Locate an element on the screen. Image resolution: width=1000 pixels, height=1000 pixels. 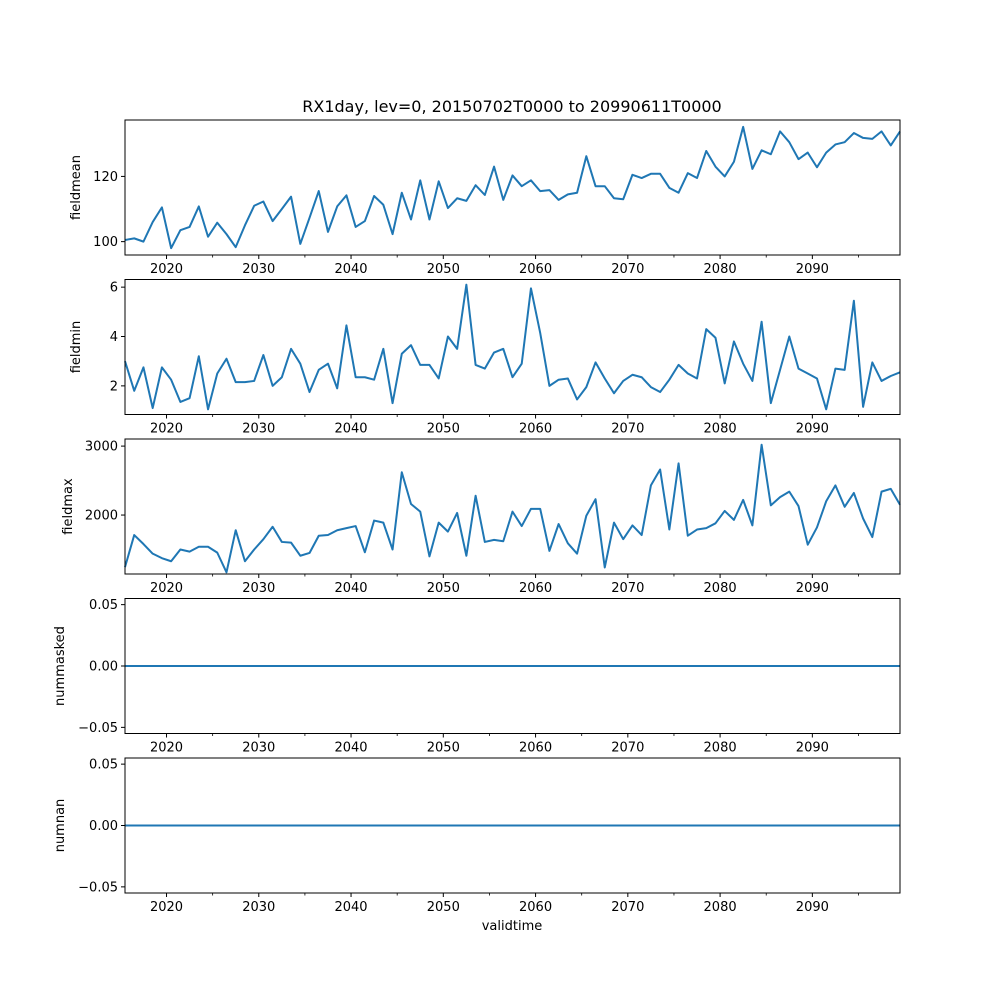
fieldmin-y-tick-label: 4 is located at coordinates (114, 337).